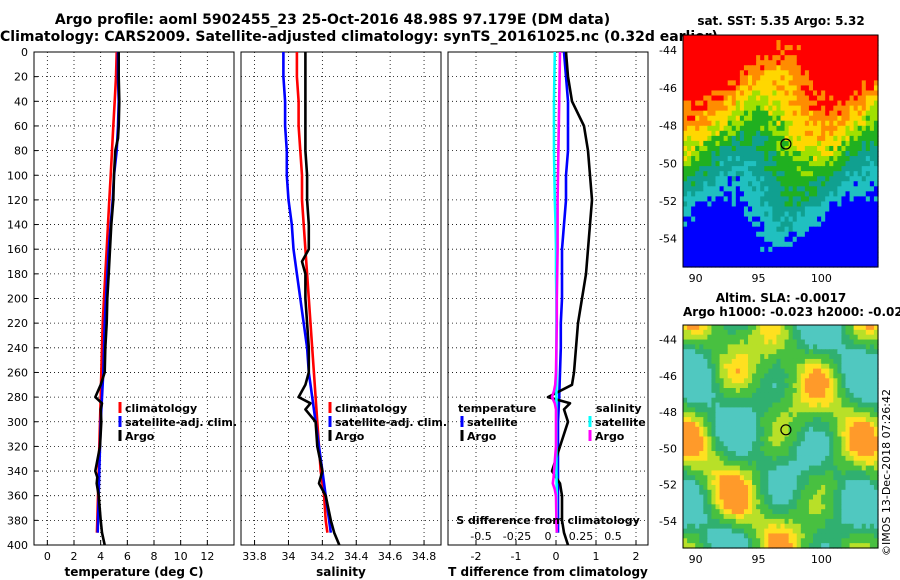 The image size is (900, 580). What do you see at coordinates (17, 299) in the screenshot?
I see `y-tick-label: 200` at bounding box center [17, 299].